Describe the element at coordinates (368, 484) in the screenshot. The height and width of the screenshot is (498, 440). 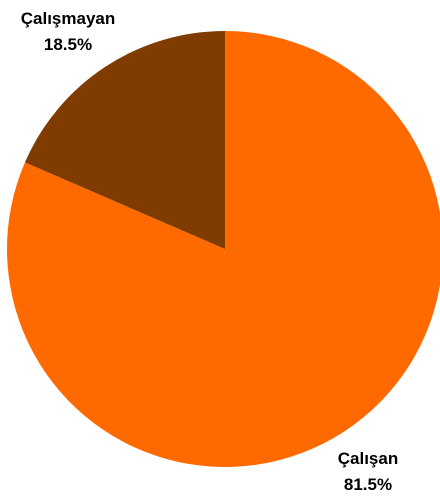
I see `slice-value-calisan: 81.5%` at that location.